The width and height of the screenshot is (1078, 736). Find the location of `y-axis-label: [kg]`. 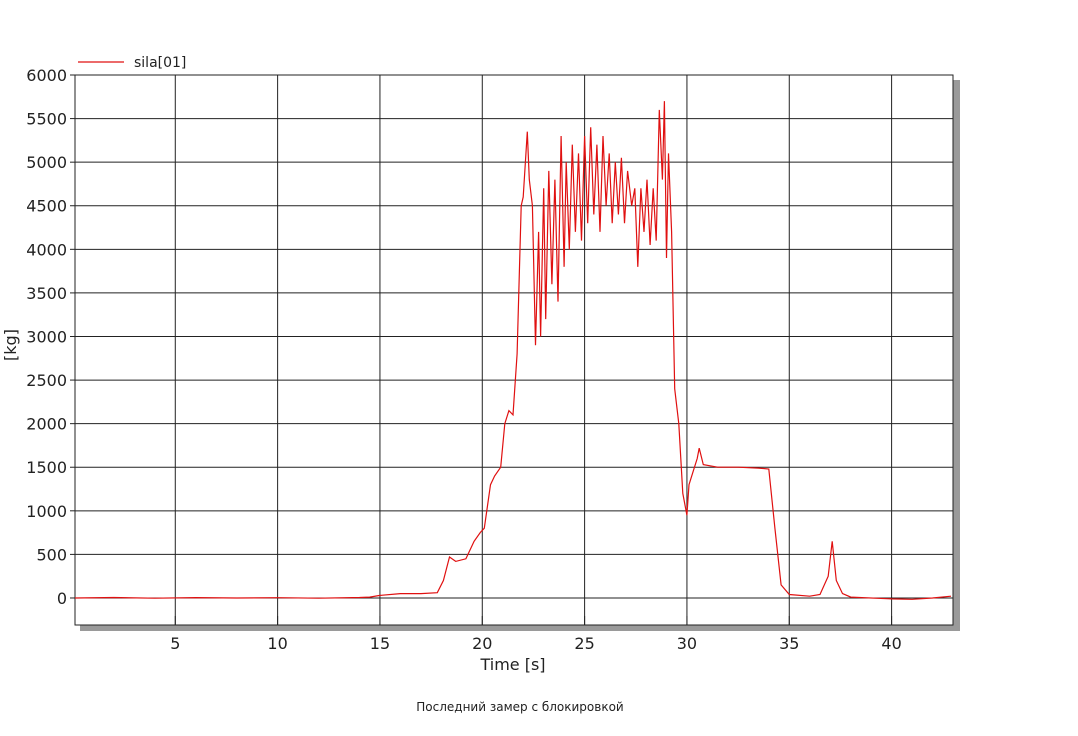

y-axis-label: [kg] is located at coordinates (10, 345).